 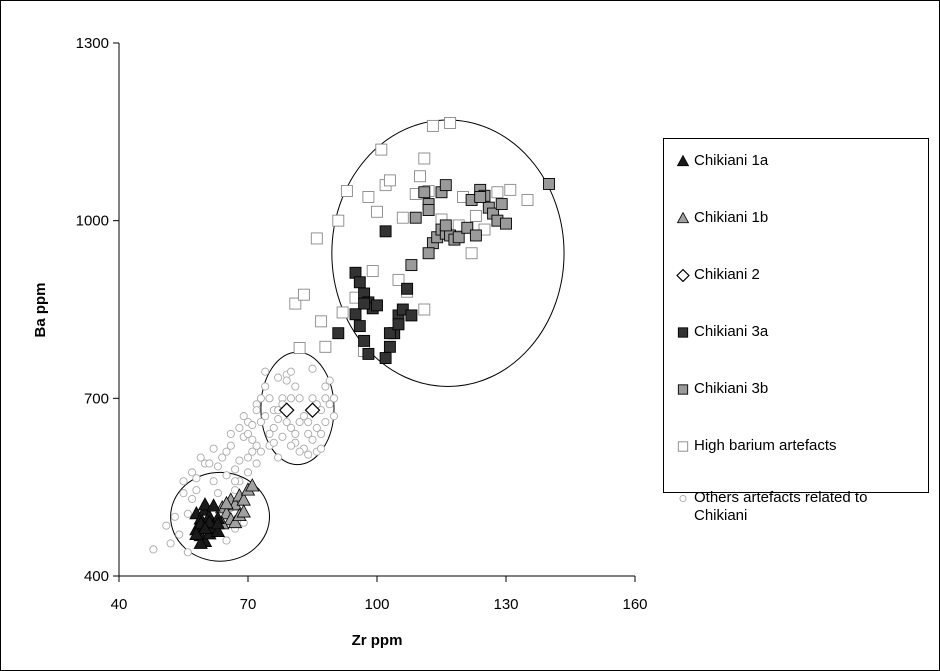 I want to click on x-tick-label: 160, so click(x=634, y=604).